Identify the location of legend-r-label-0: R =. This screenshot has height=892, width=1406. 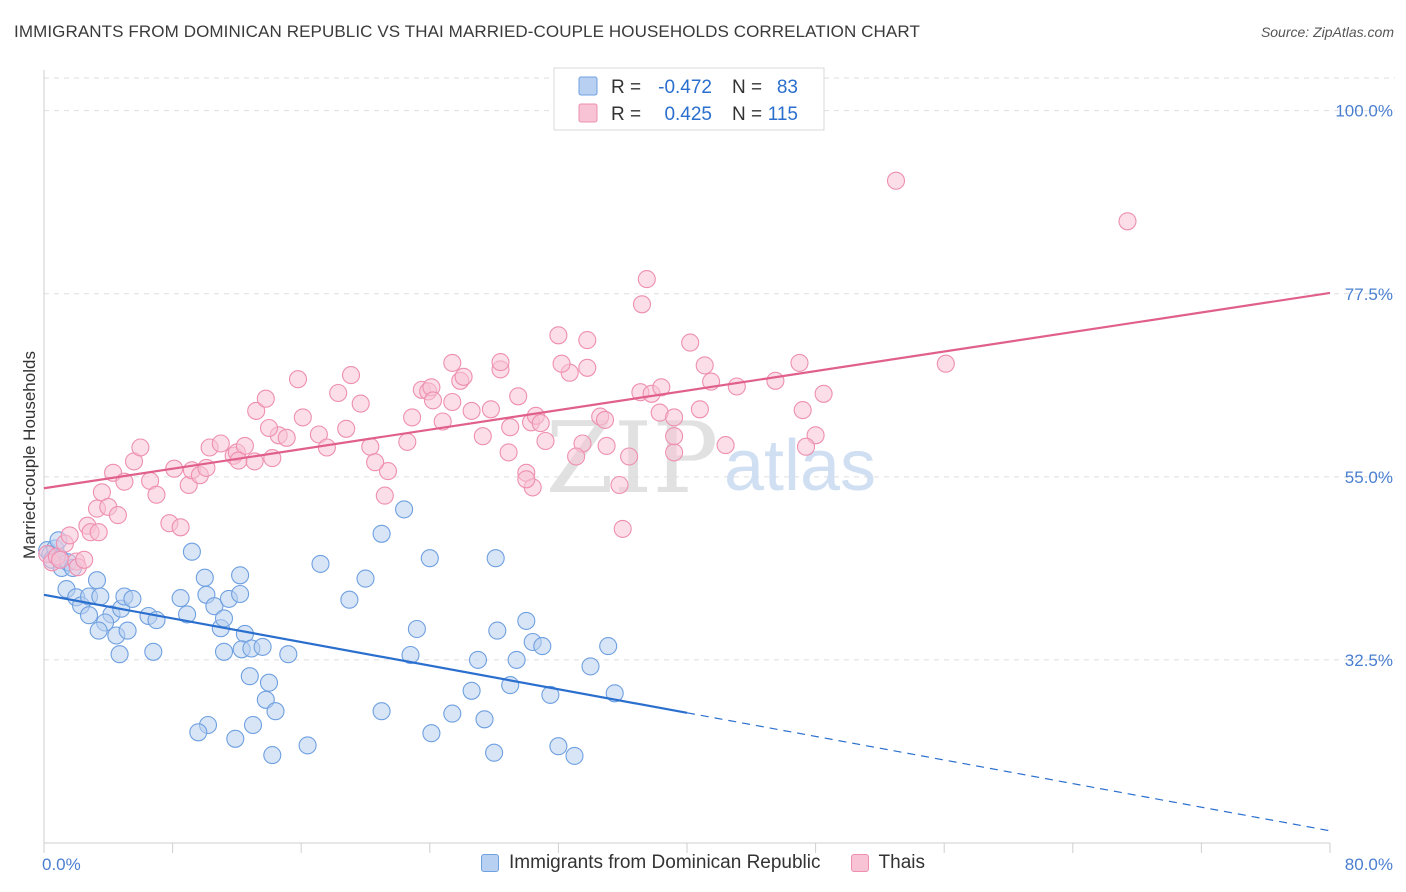
(626, 87).